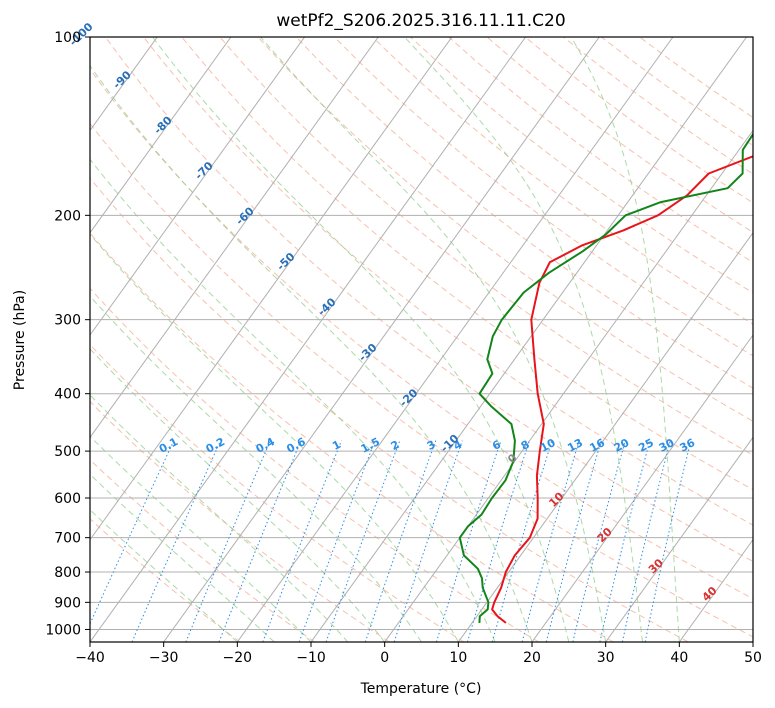 This screenshot has width=775, height=708. Describe the element at coordinates (67, 38) in the screenshot. I see `y-tick-label: 100` at that location.